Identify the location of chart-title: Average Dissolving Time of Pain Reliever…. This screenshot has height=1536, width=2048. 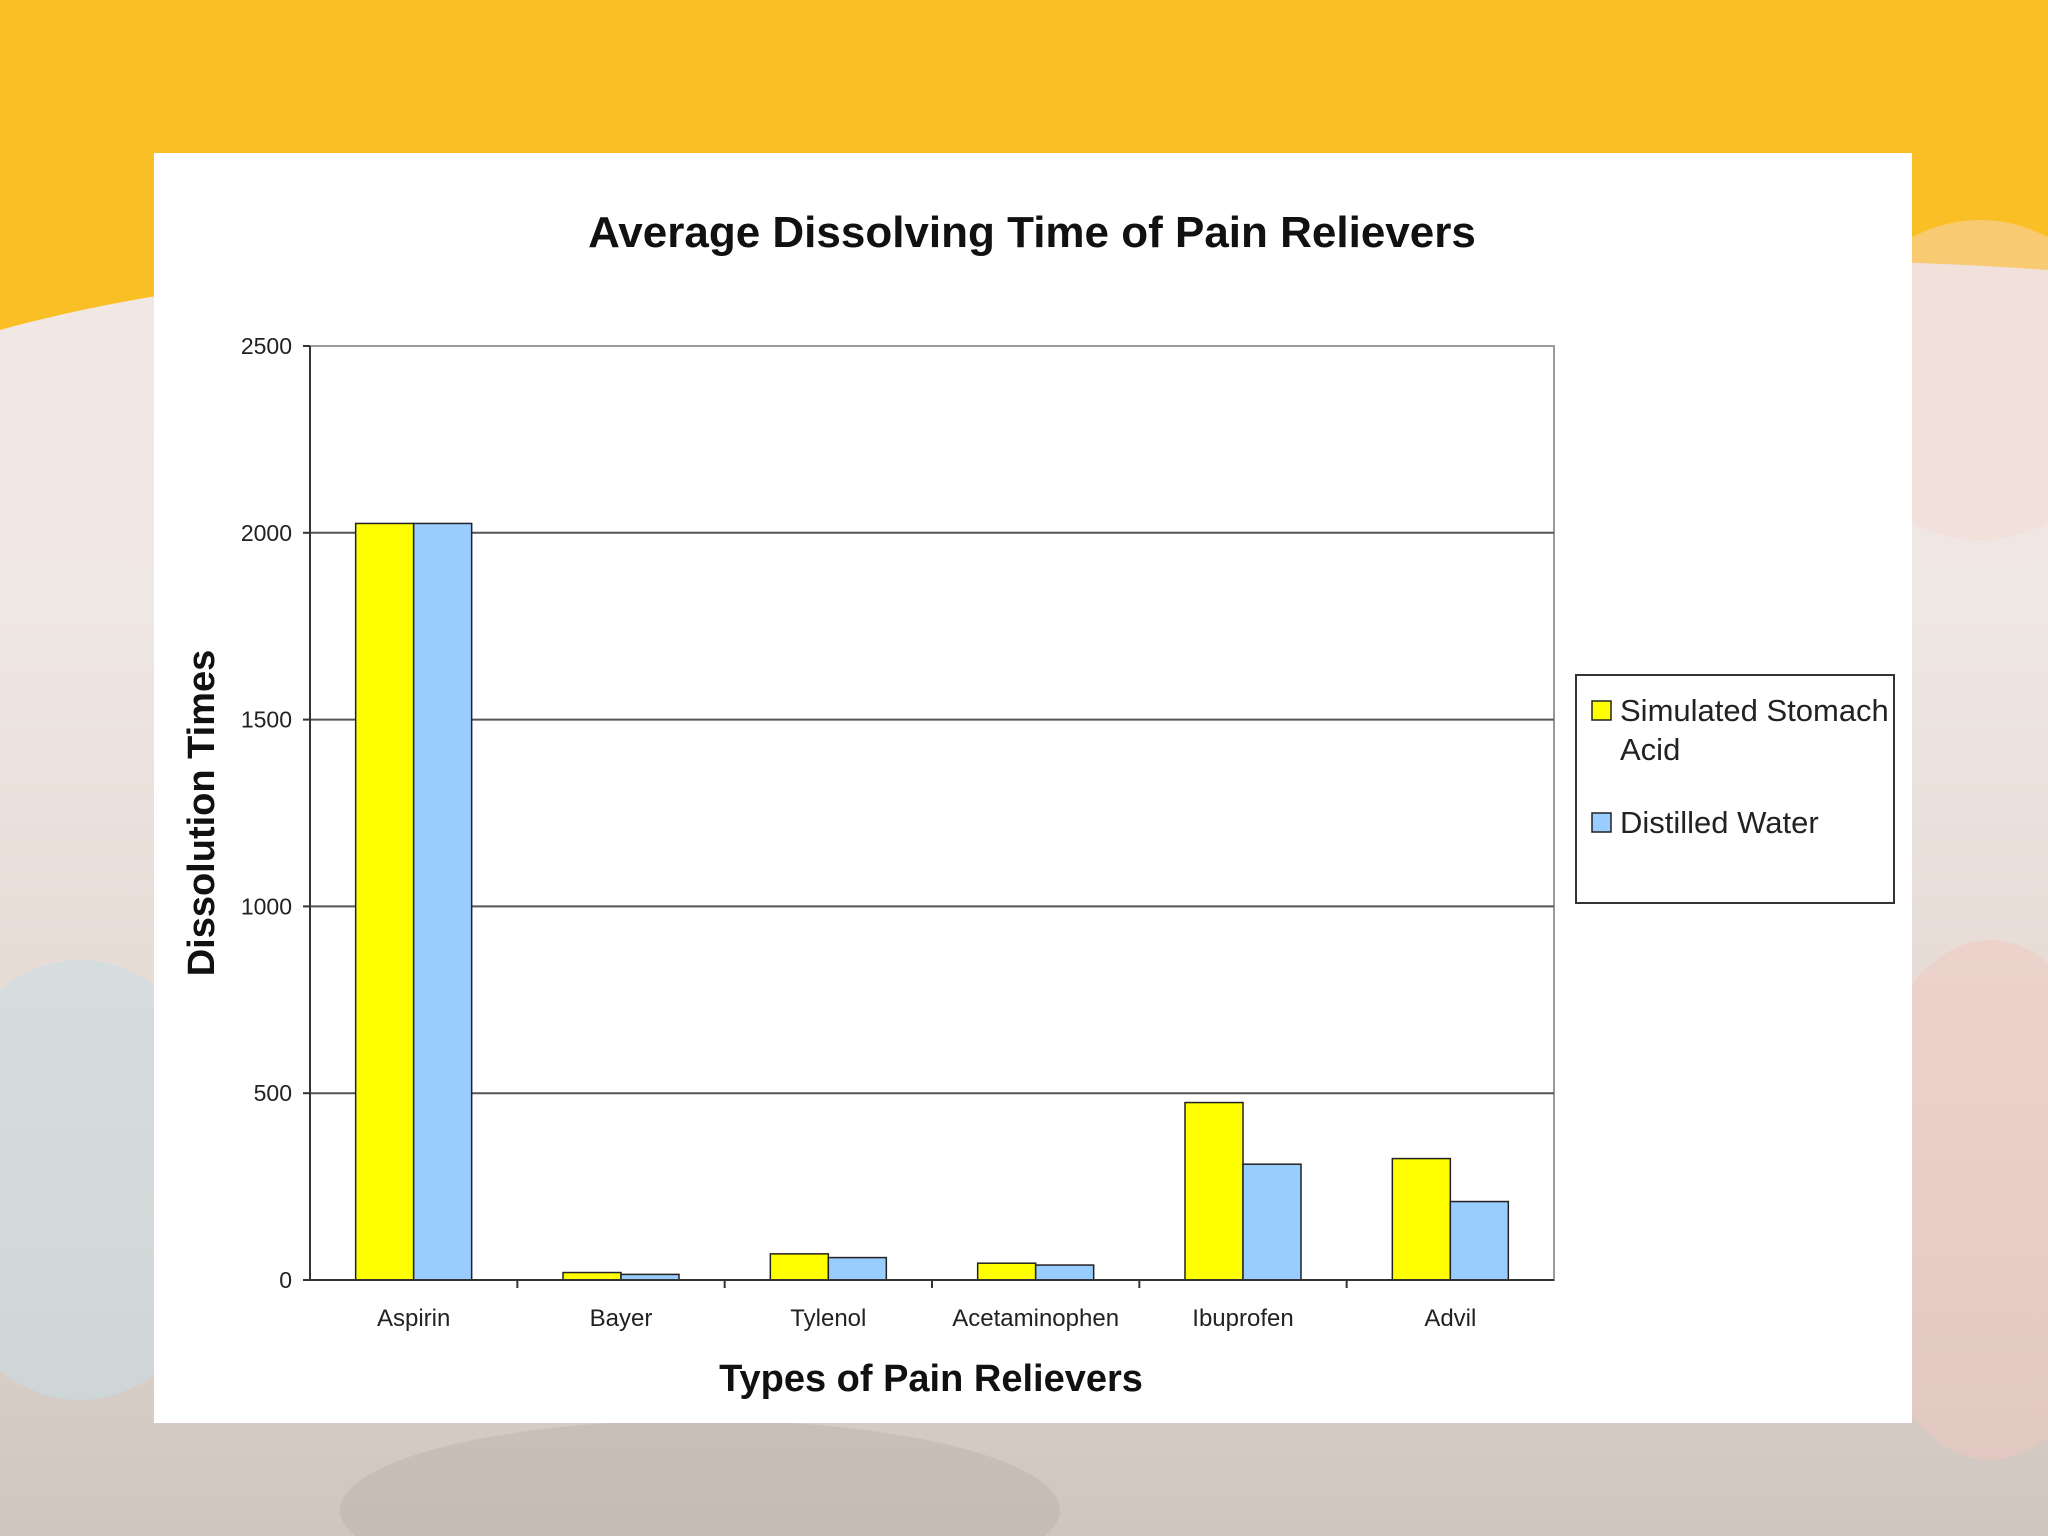
(1032, 232).